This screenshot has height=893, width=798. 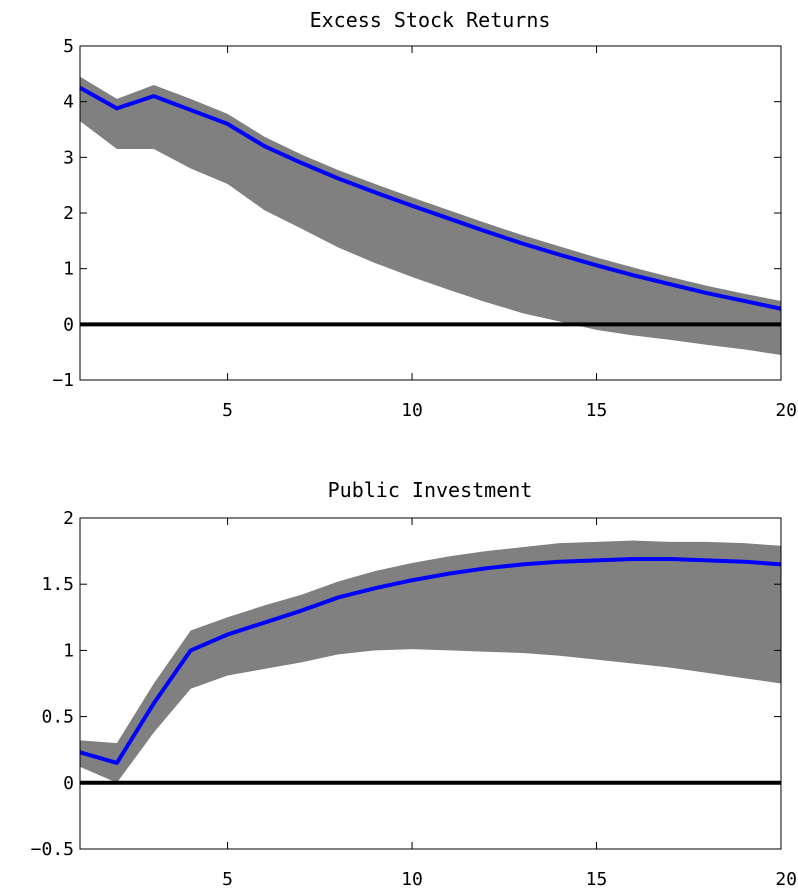 What do you see at coordinates (430, 490) in the screenshot?
I see `chart-title: Public Investment` at bounding box center [430, 490].